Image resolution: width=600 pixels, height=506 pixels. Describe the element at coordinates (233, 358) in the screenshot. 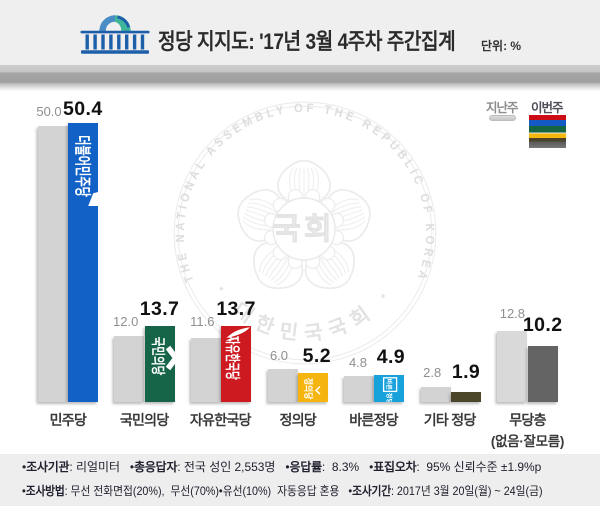

I see `svg-text: 자유한국당` at that location.